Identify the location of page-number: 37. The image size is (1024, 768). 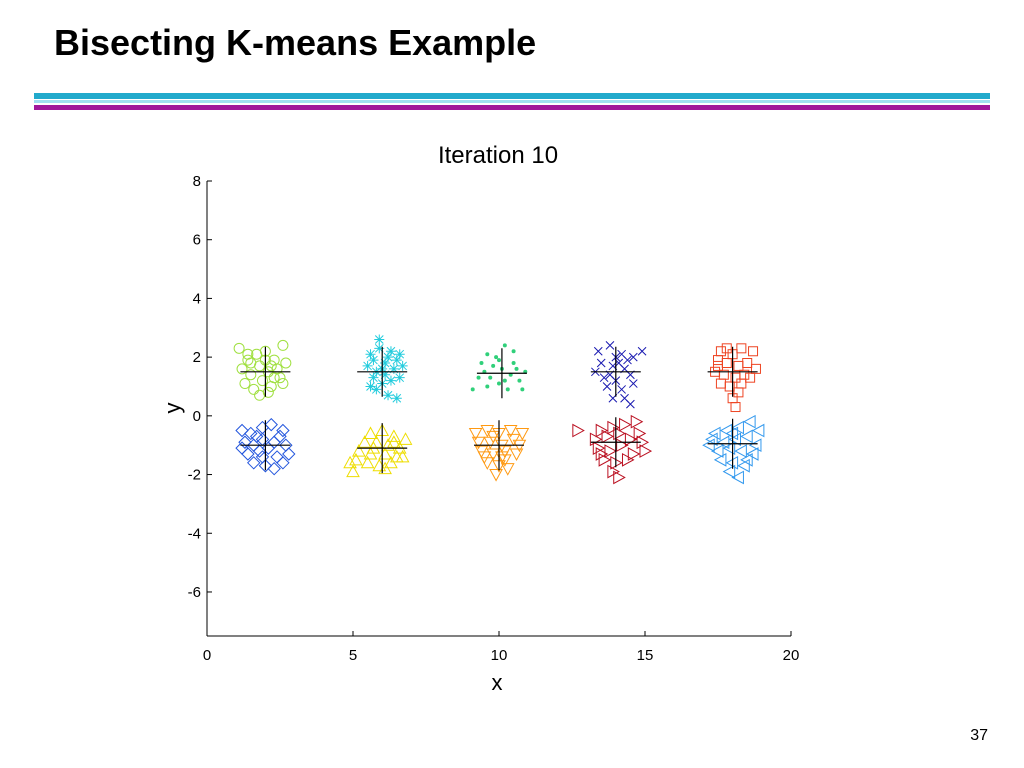
(979, 735).